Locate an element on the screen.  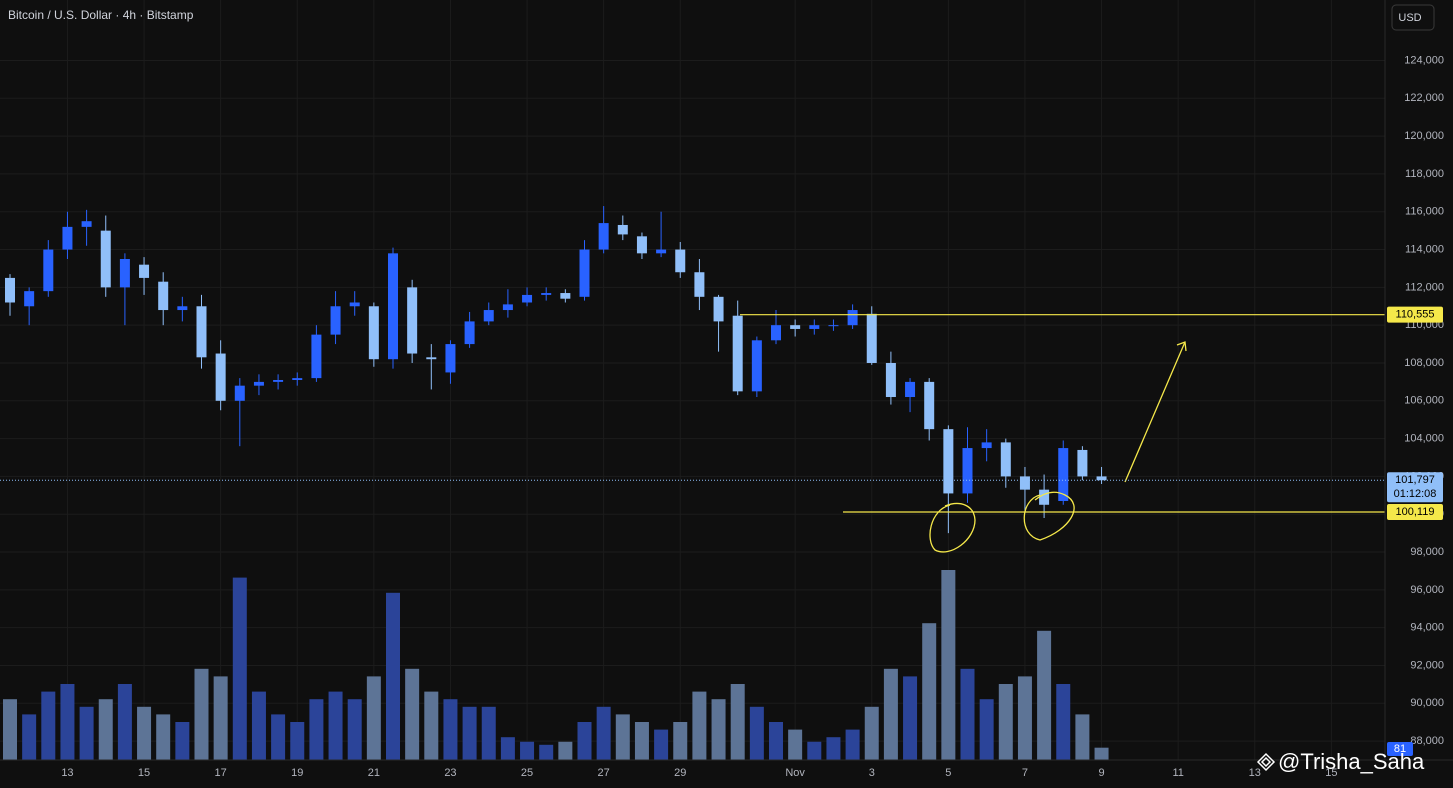
x-tick-label: Nov is located at coordinates (795, 773).